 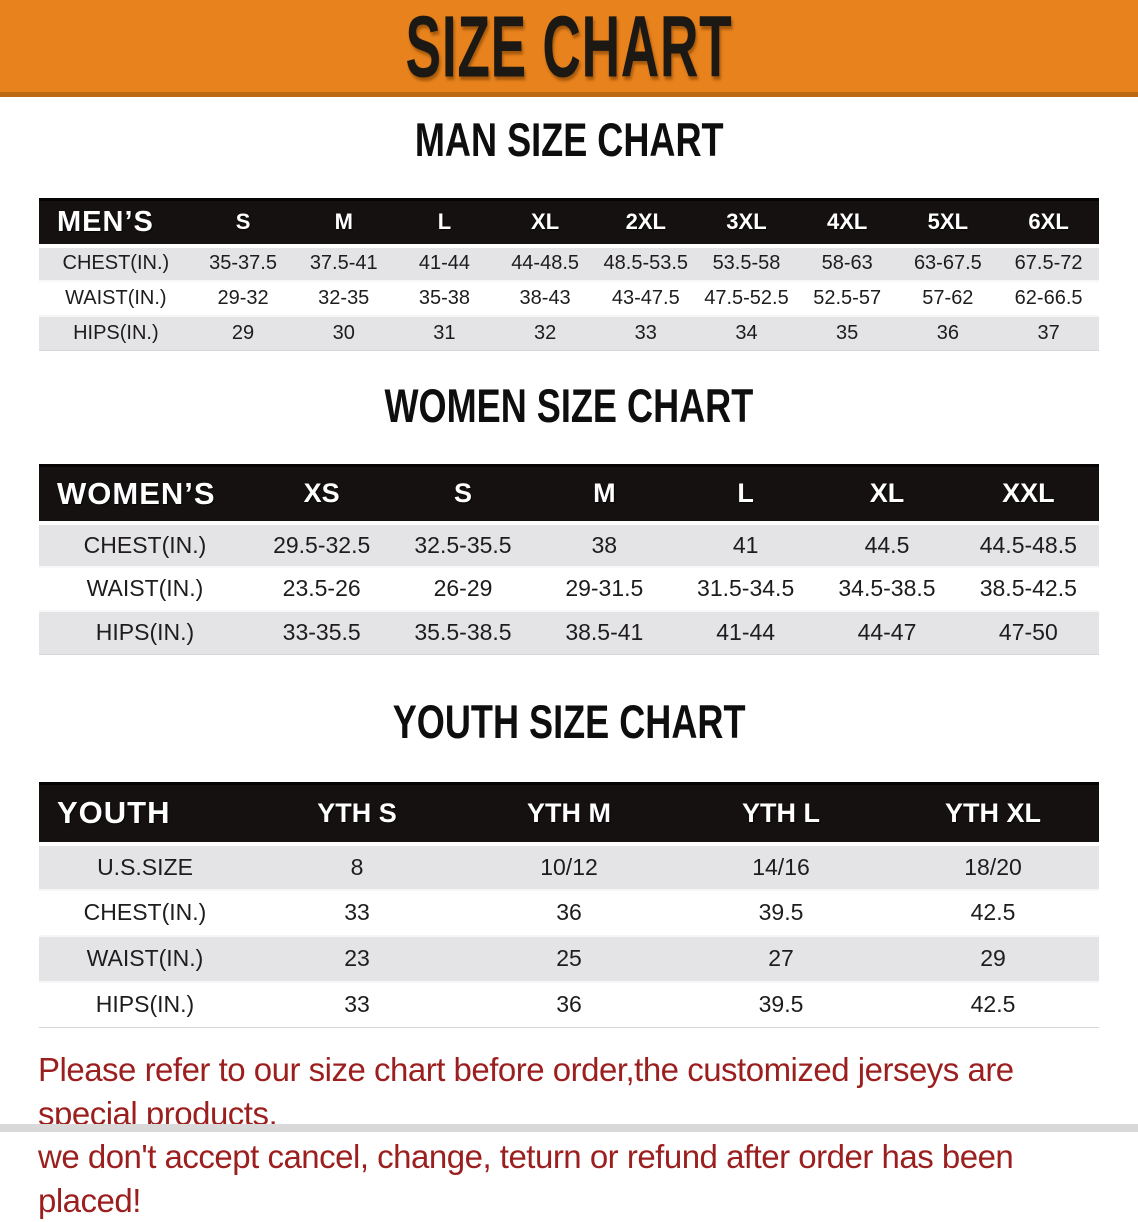 I want to click on table-cell: 37, so click(x=1048, y=332).